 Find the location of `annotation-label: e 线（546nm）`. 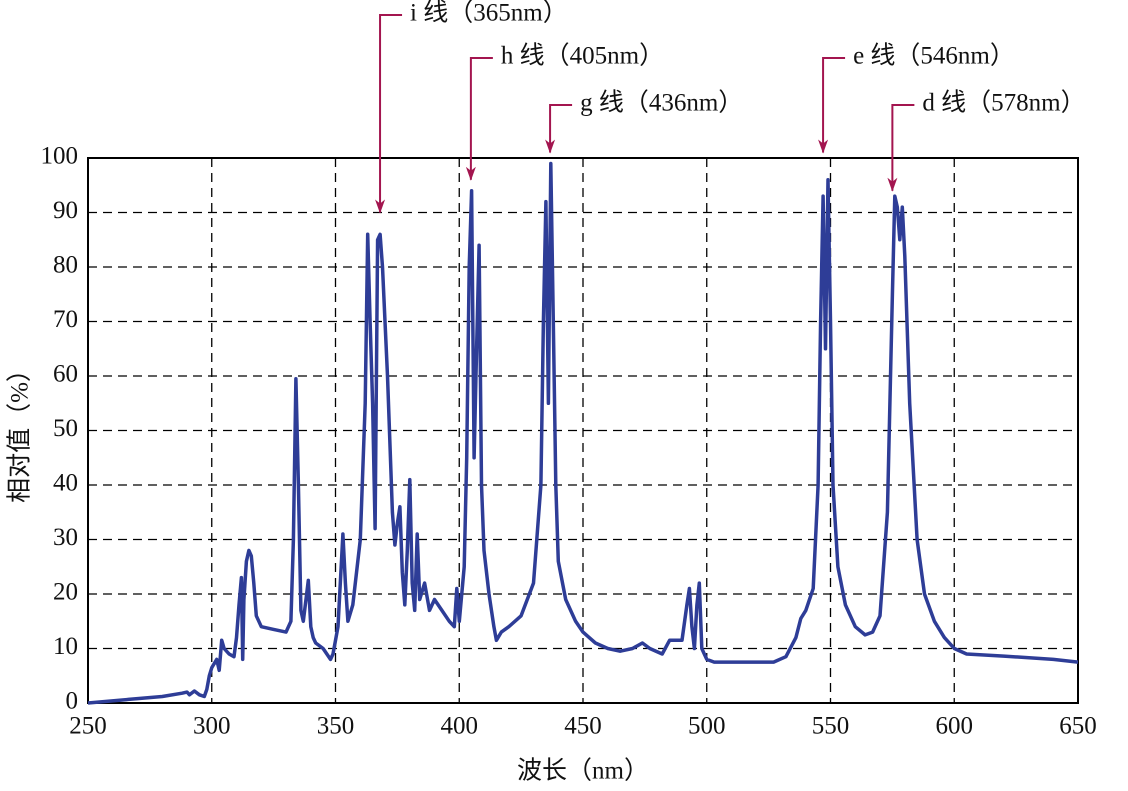

annotation-label: e 线（546nm） is located at coordinates (934, 56).